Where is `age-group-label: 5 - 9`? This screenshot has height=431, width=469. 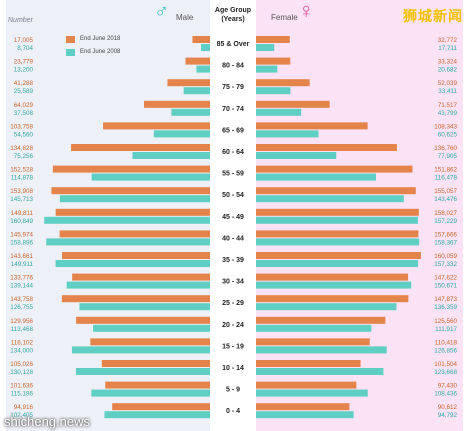
age-group-label: 5 - 9 is located at coordinates (233, 390).